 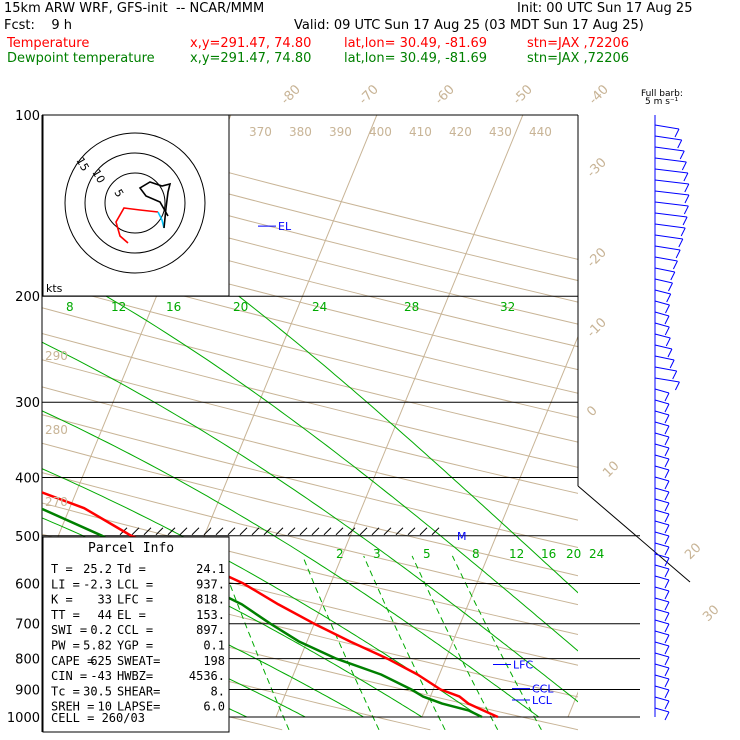 I want to click on pressure-label: 1000, so click(x=23, y=718).